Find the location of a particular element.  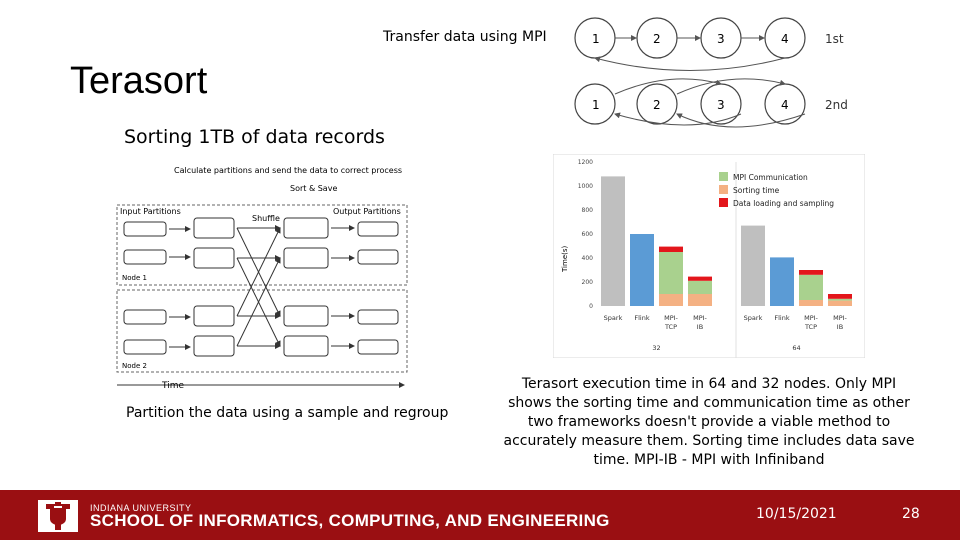

y-tick-label: 600 is located at coordinates (588, 234).